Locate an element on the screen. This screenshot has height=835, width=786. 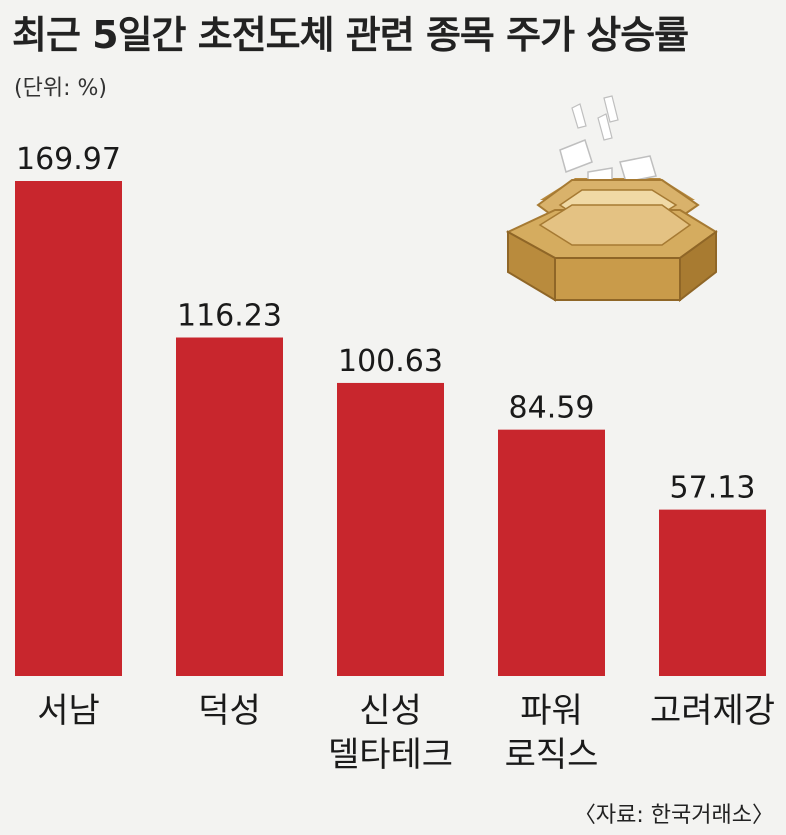
chart-title: 최근 5일간 초전도체 관련 종목 주가 상승률 is located at coordinates (350, 35).